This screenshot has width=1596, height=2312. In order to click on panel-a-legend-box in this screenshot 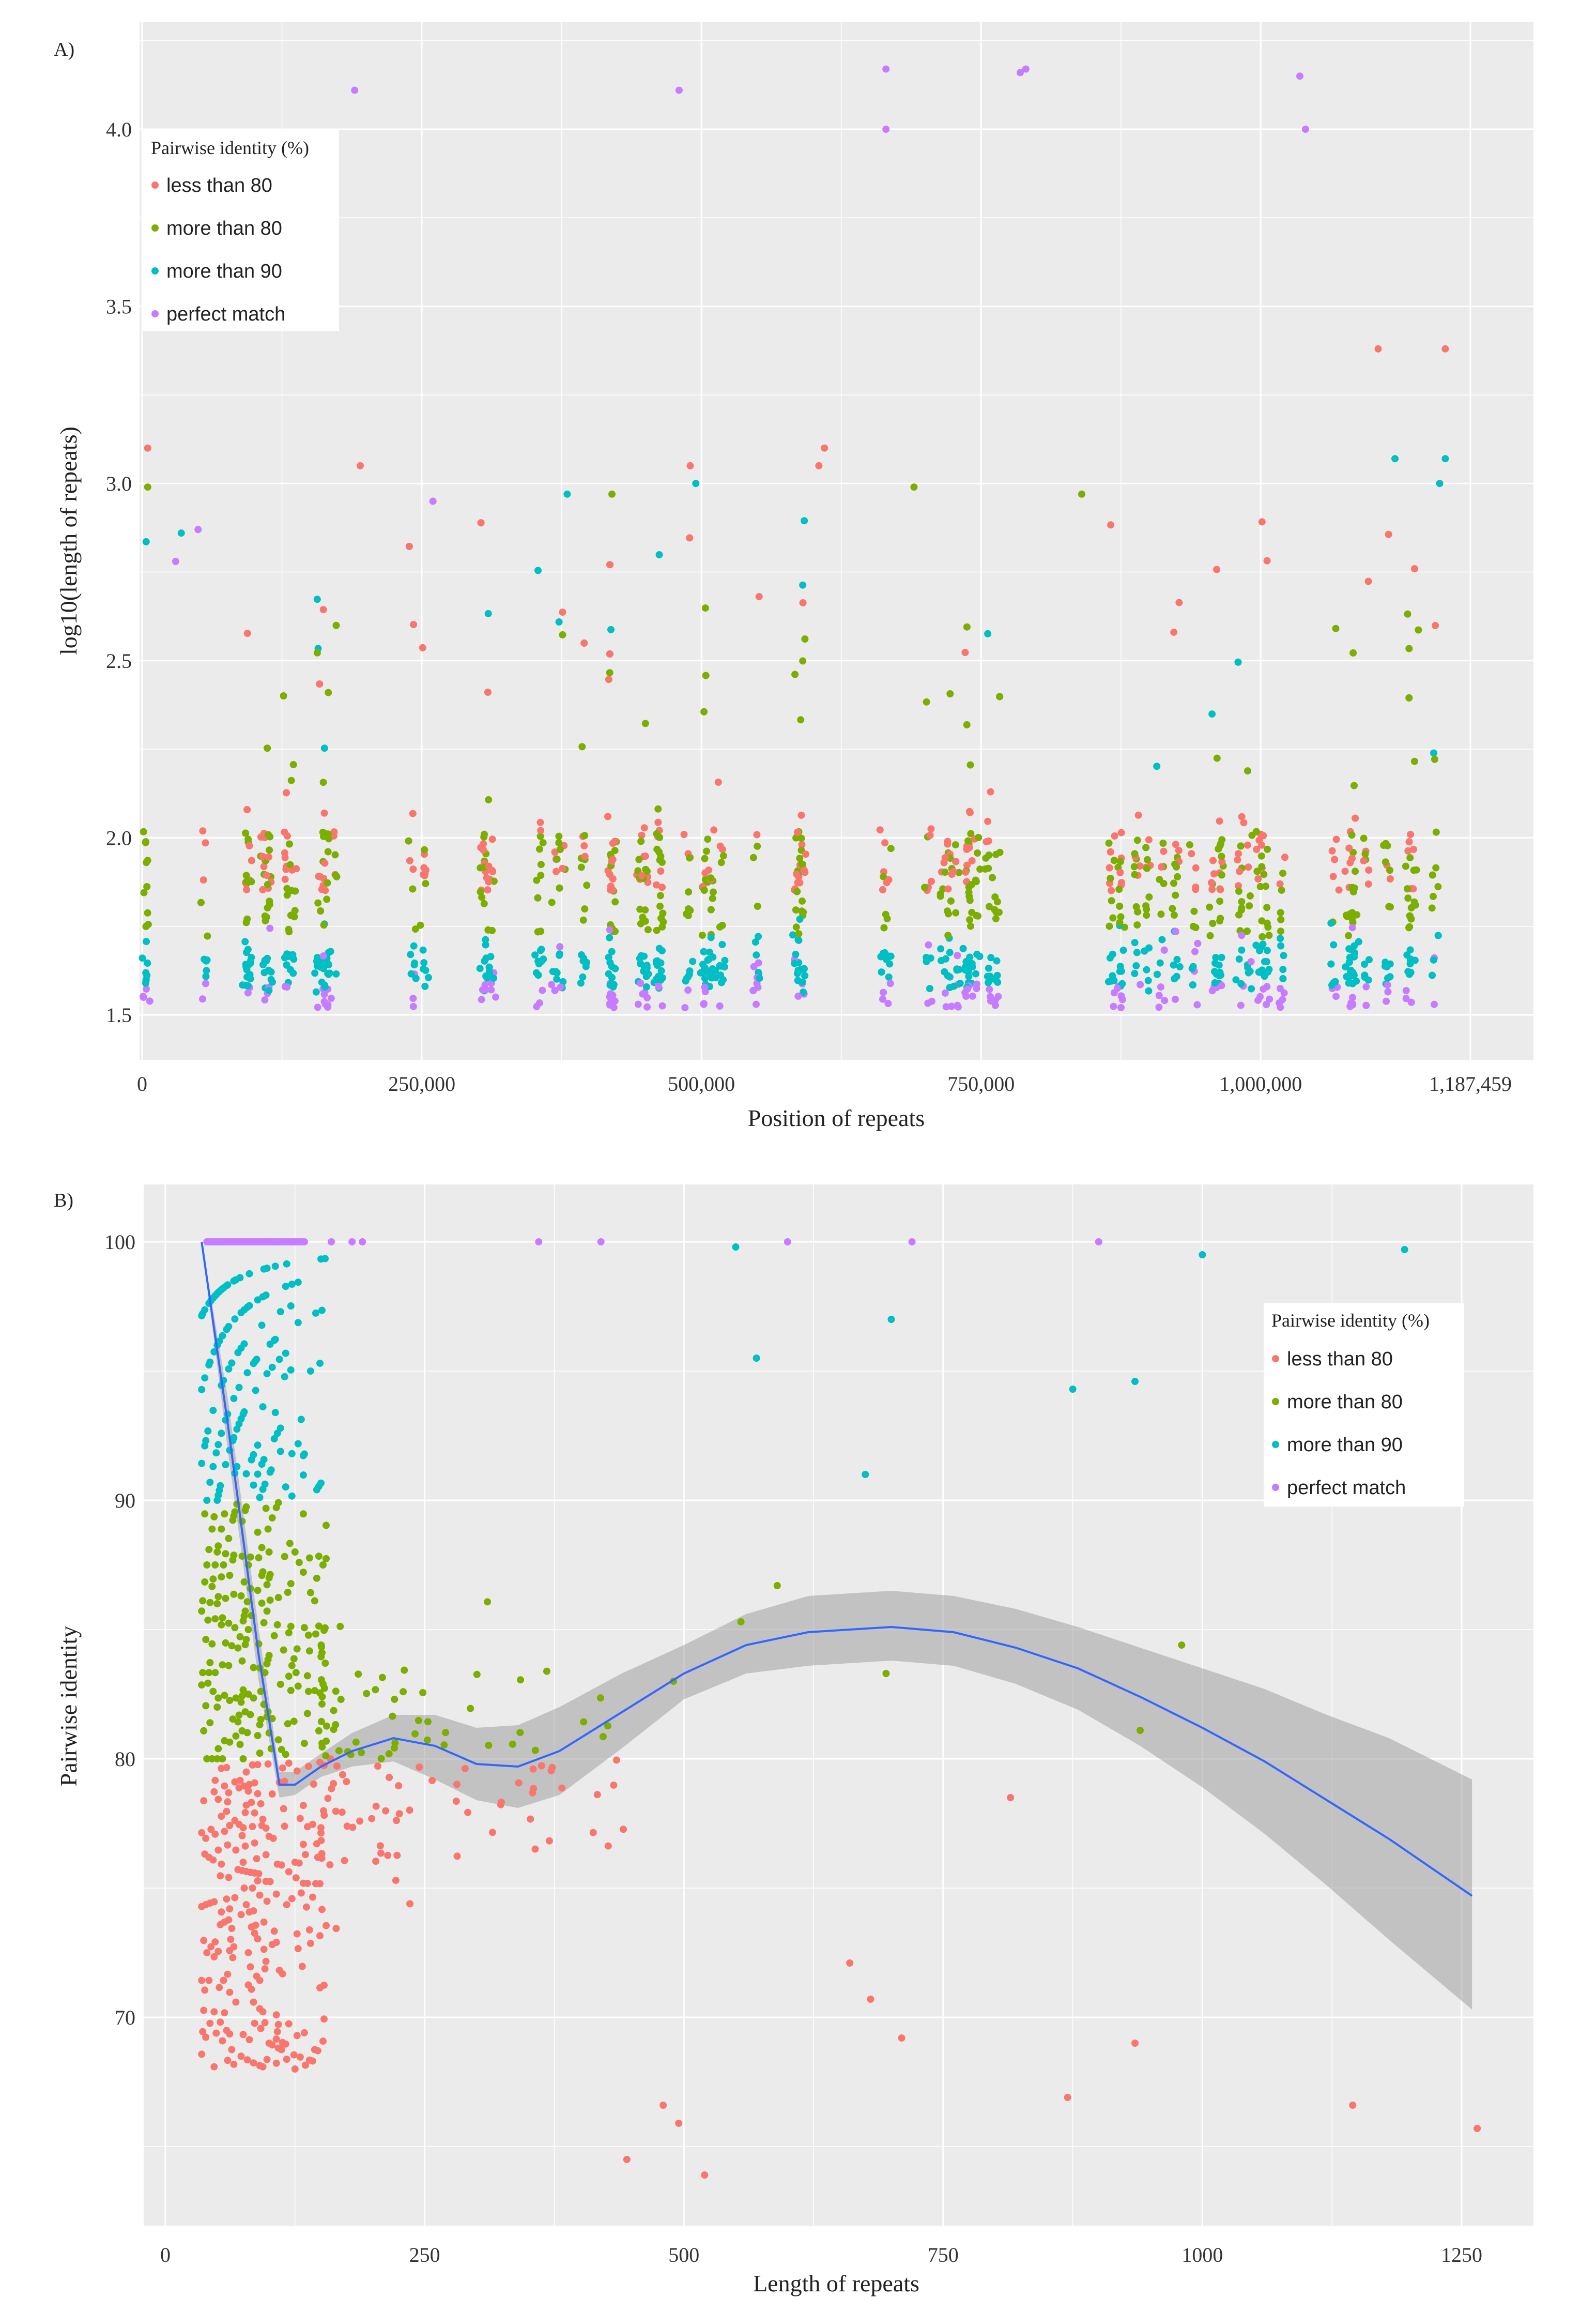, I will do `click(241, 230)`.